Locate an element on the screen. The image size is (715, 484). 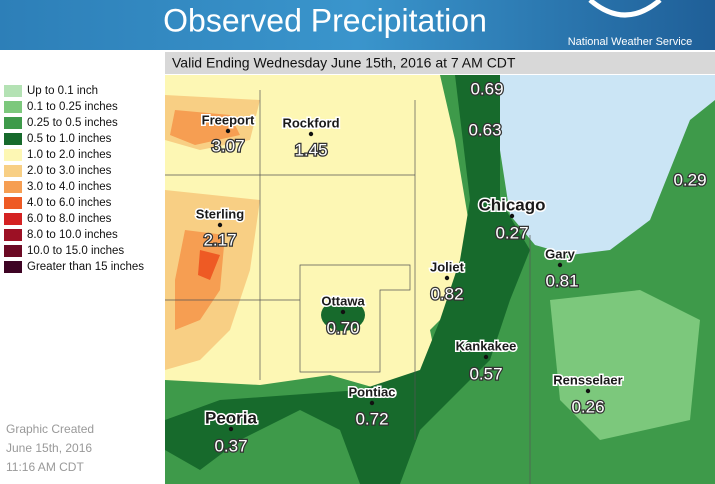
legend-label: 2.0 to 3.0 inches is located at coordinates (69, 171).